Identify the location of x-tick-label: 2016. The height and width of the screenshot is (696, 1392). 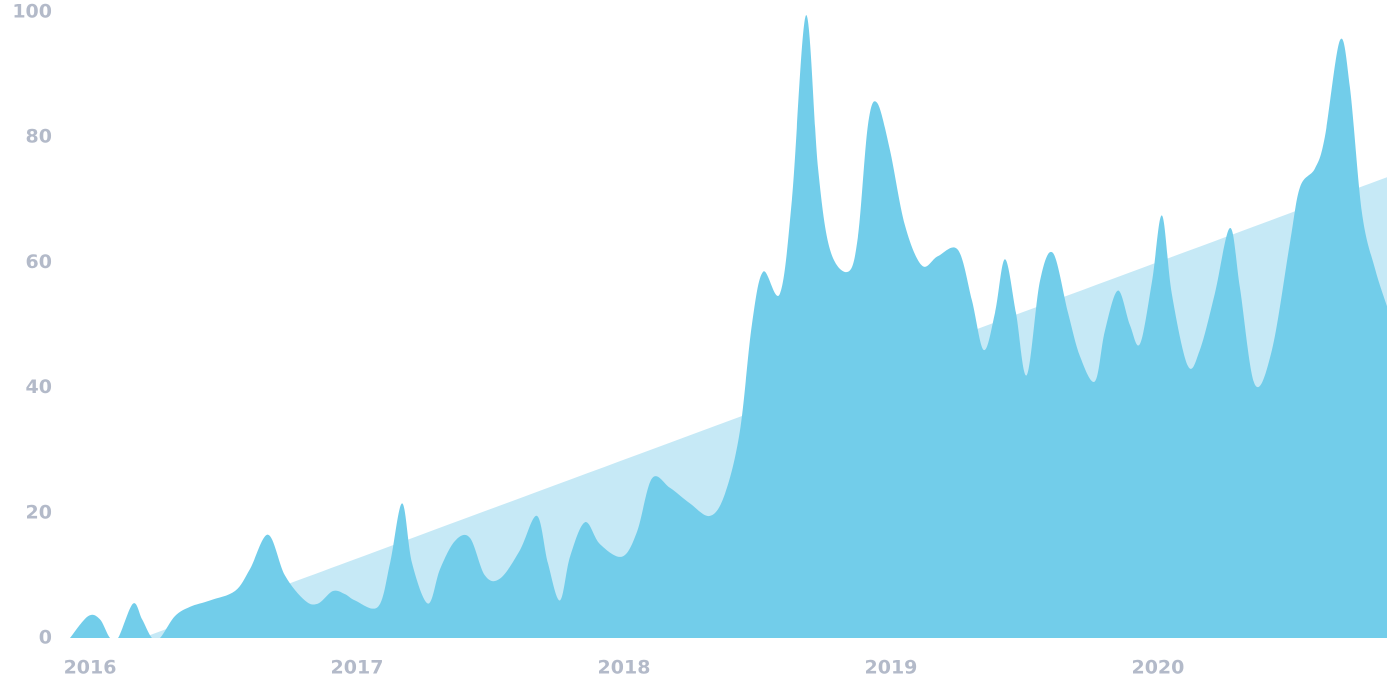
(90, 668).